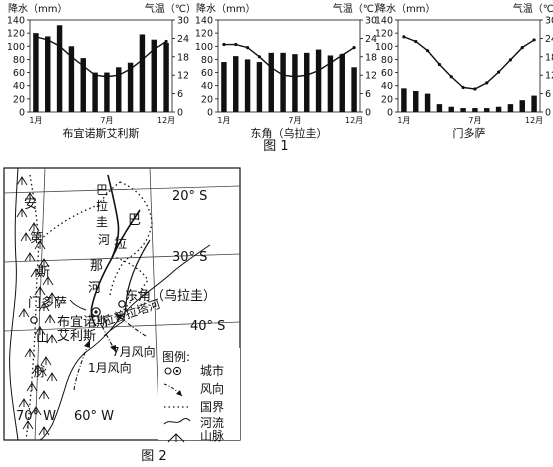 This screenshot has width=553, height=467. Describe the element at coordinates (14, 304) in the screenshot. I see `west-coastline` at that location.